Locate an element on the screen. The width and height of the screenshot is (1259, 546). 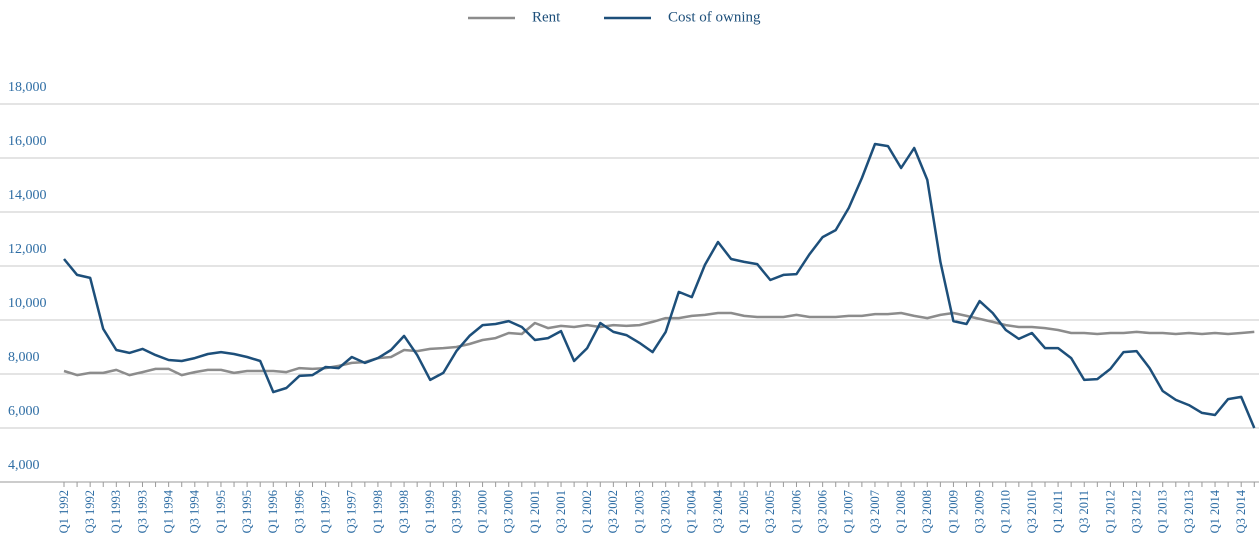
x-tick-label: Q1 2007 is located at coordinates (849, 511).